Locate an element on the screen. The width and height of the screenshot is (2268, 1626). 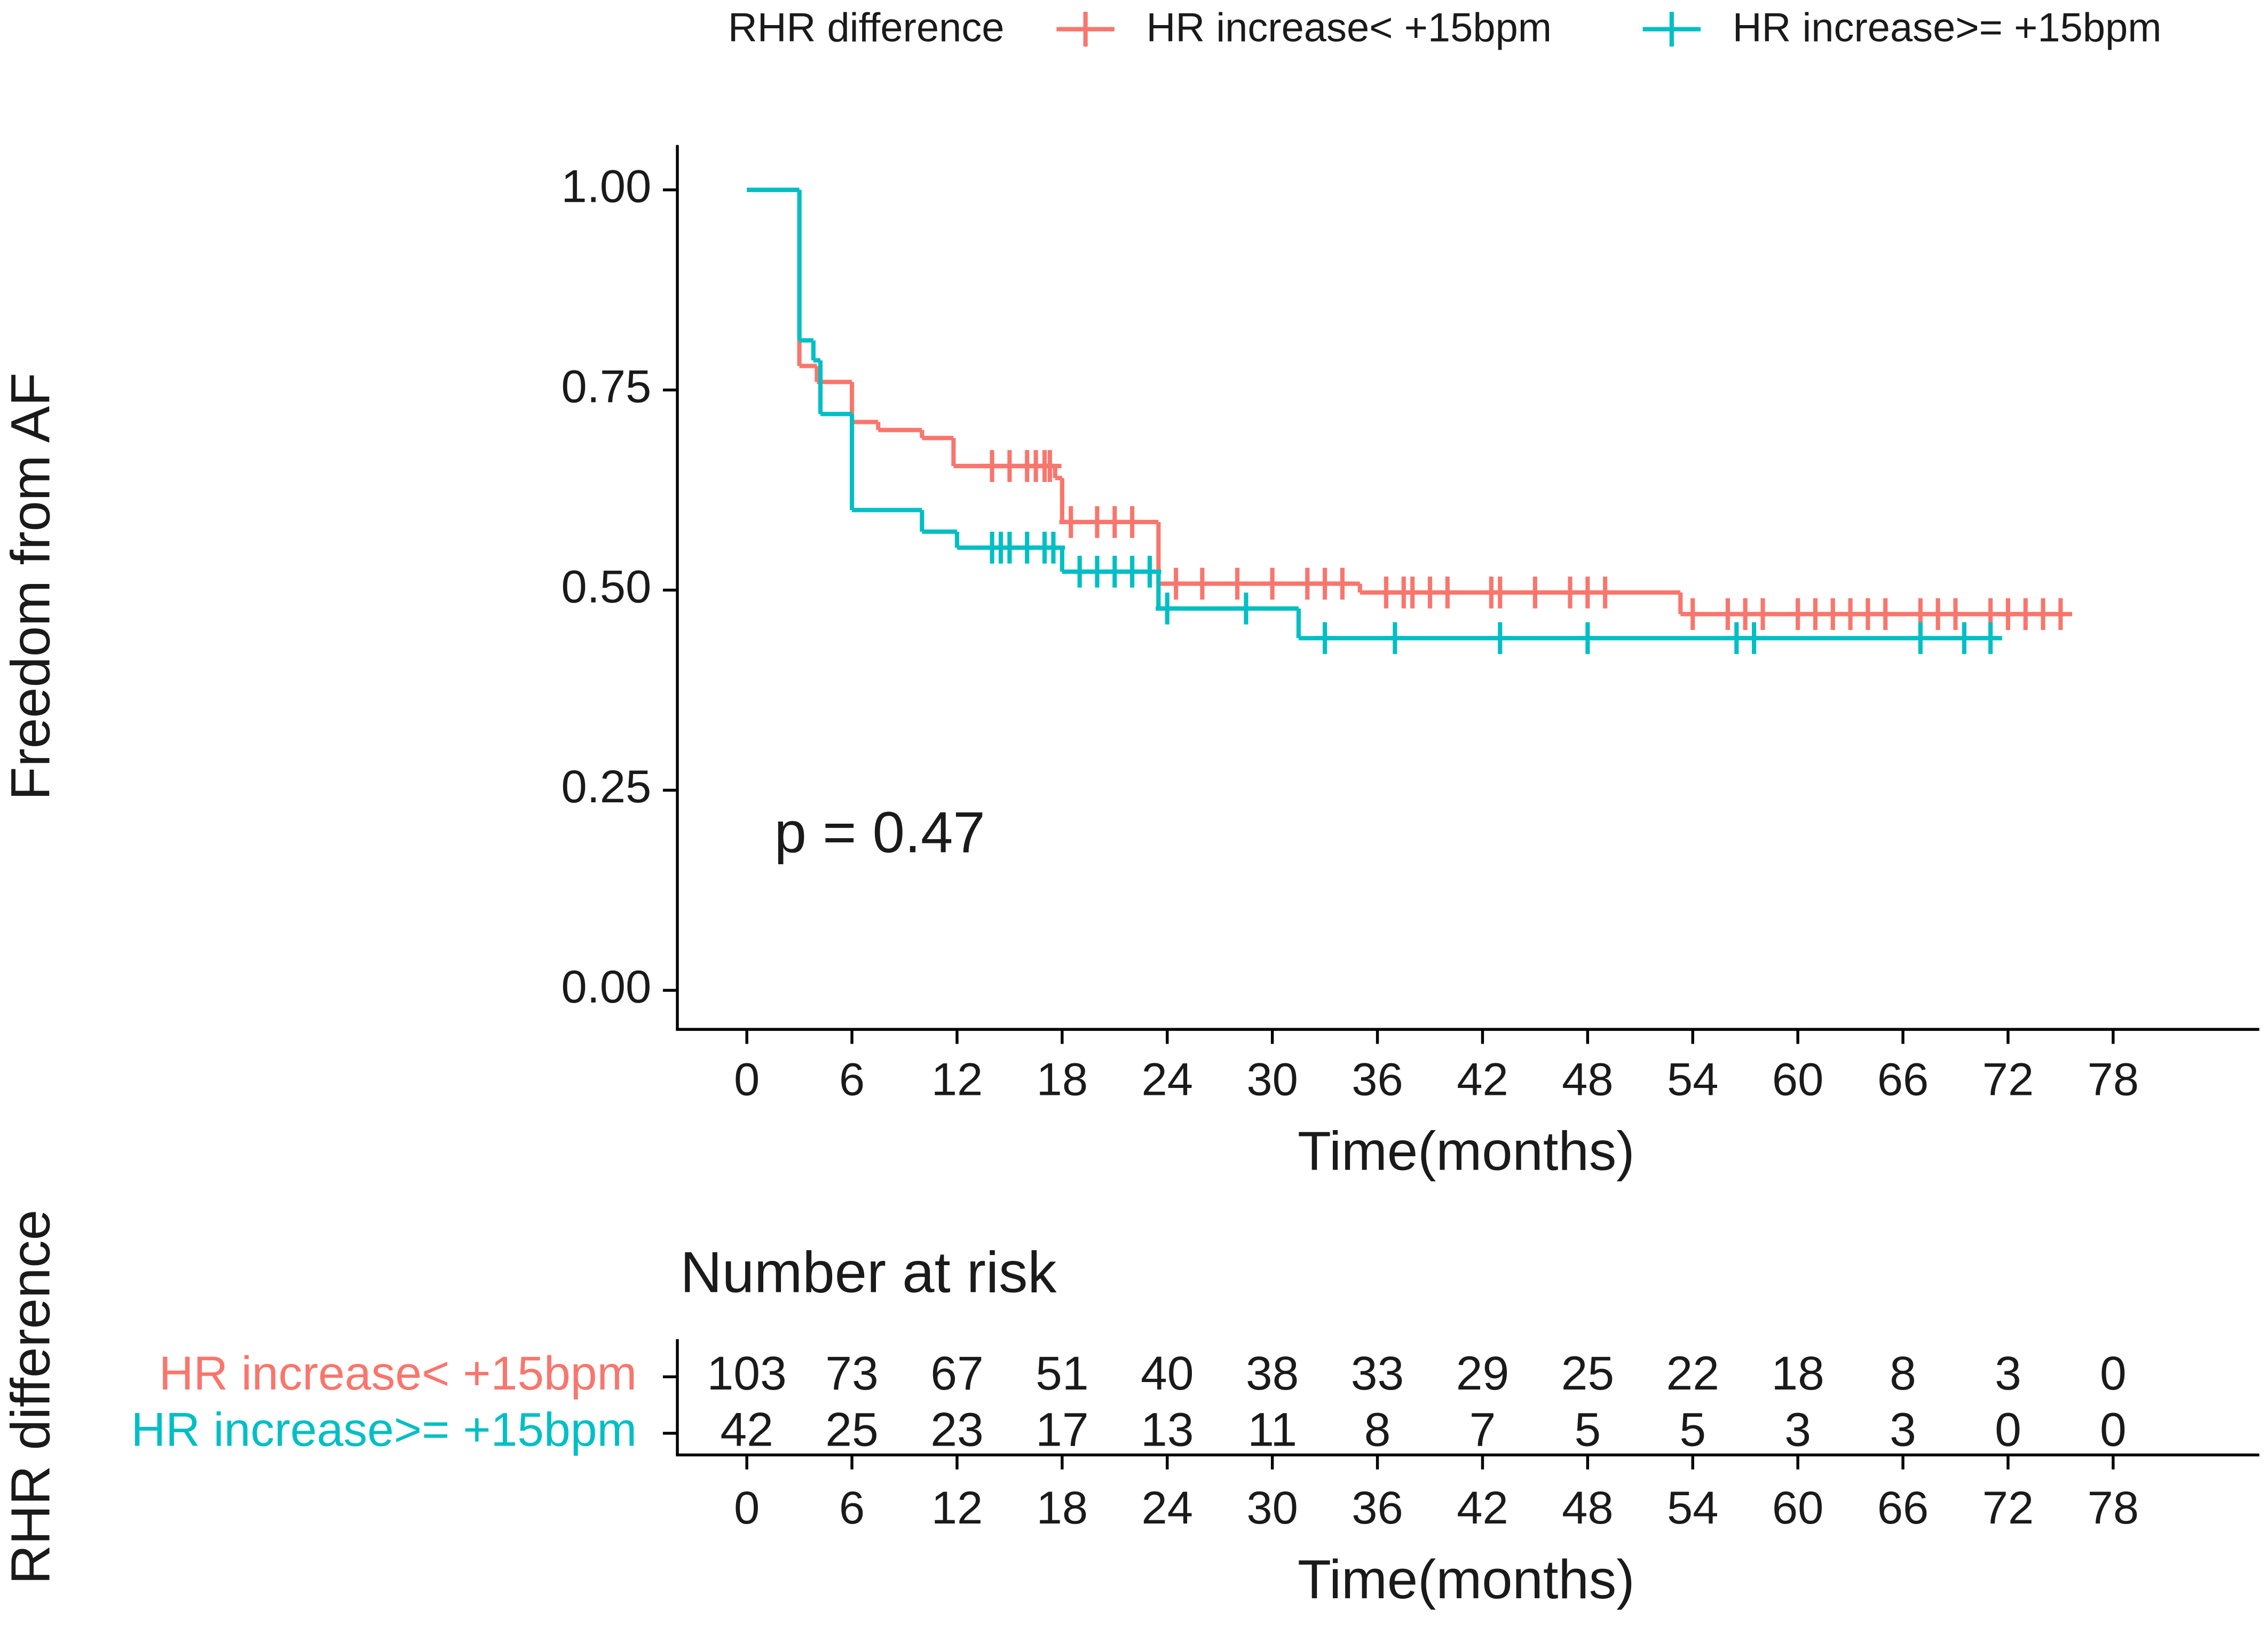
x-tick-label: 54 is located at coordinates (1693, 1080).